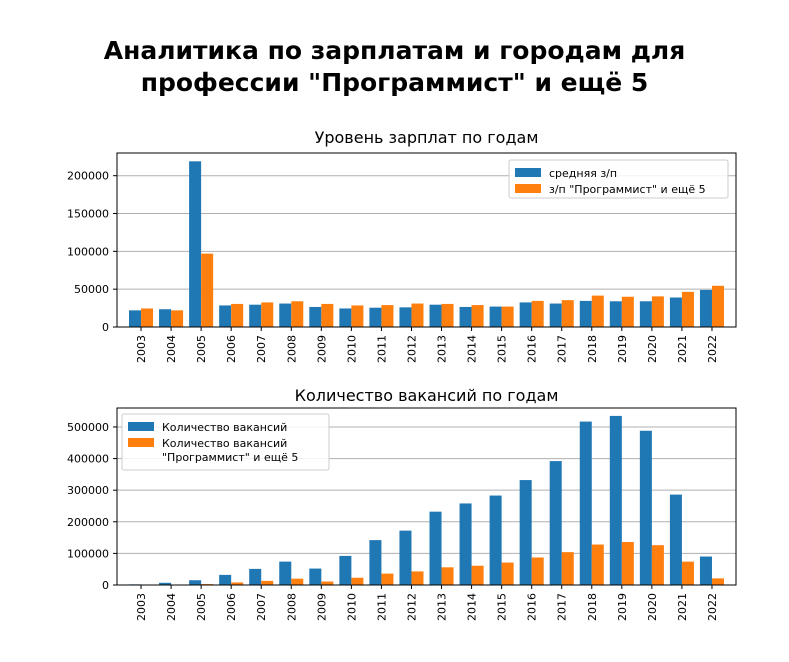 The width and height of the screenshot is (789, 662). I want to click on legend-label: "Программист" и ещё 5, so click(230, 457).